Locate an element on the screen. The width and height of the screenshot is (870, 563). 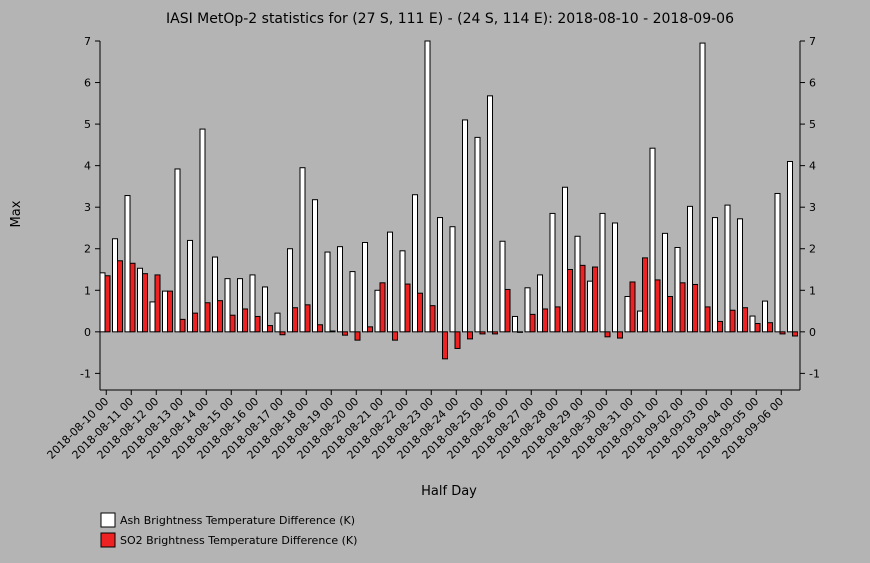
y-axis-label: Max is located at coordinates (16, 213).